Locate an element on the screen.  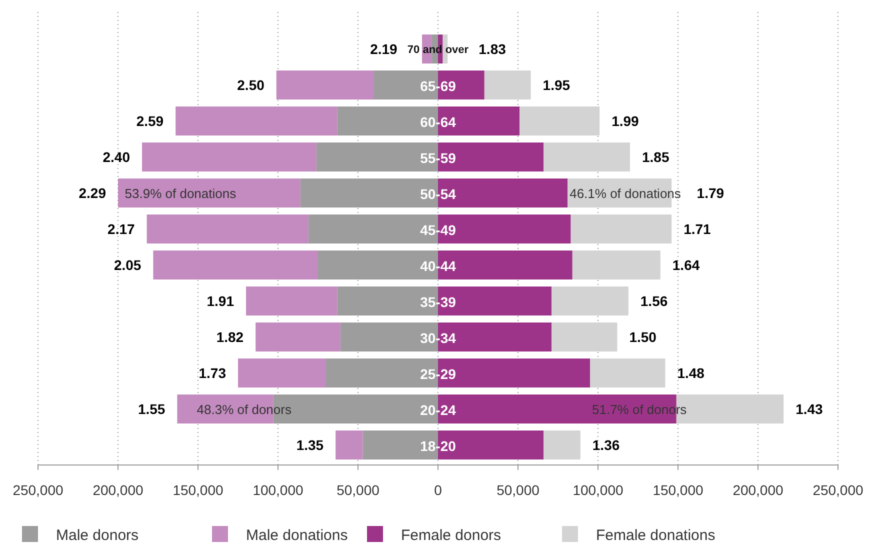
annotation: 1.79 is located at coordinates (710, 193).